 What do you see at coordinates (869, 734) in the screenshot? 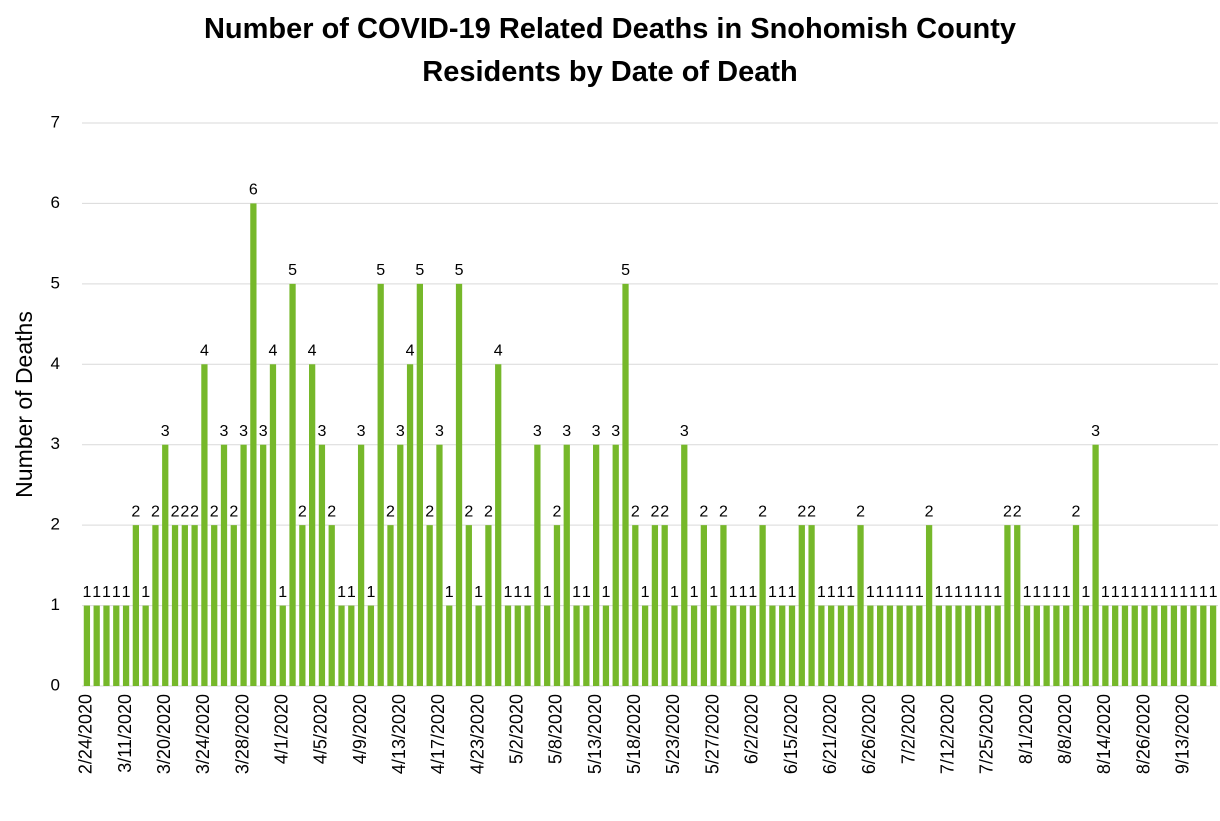
I see `x-tick-label: 6/26/2020` at bounding box center [869, 734].